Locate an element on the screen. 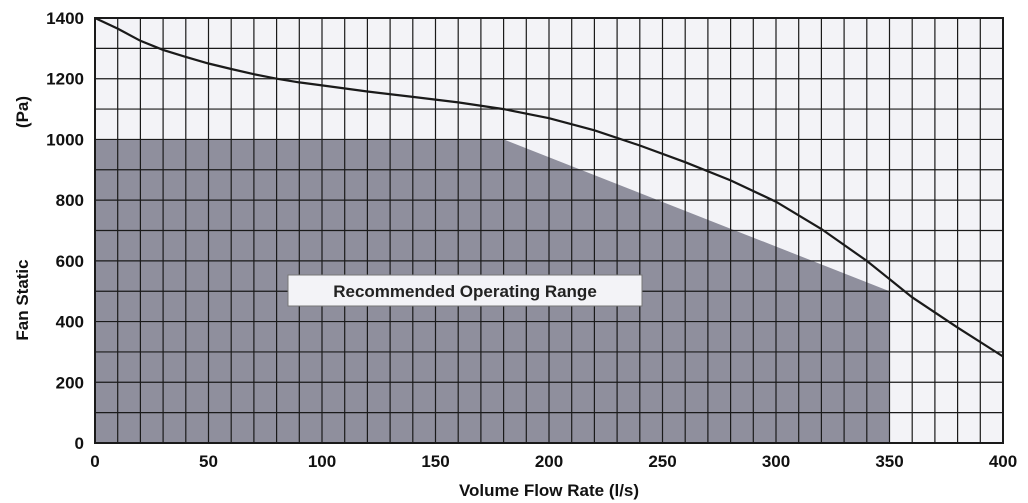  y-axis-unit: (Pa) is located at coordinates (22, 112).